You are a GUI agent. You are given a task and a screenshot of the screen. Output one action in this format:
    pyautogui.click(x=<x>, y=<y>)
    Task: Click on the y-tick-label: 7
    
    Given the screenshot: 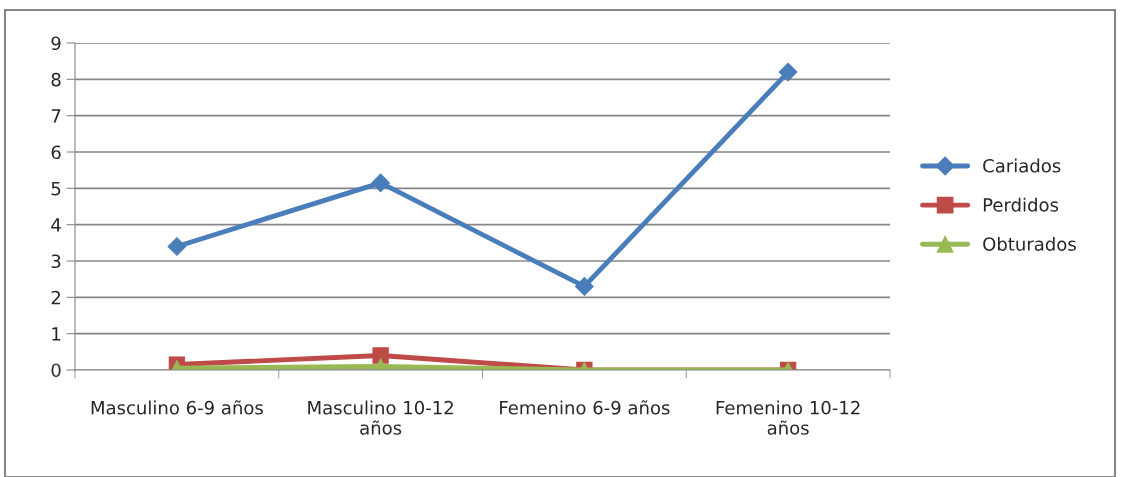 What is the action you would take?
    pyautogui.click(x=56, y=116)
    